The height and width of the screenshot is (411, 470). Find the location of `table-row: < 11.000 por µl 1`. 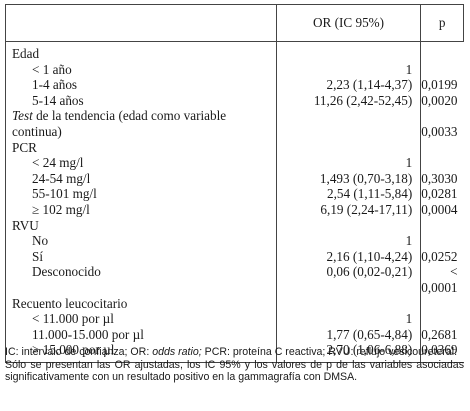

table-row: < 11.000 por µl 1 is located at coordinates (234, 319).